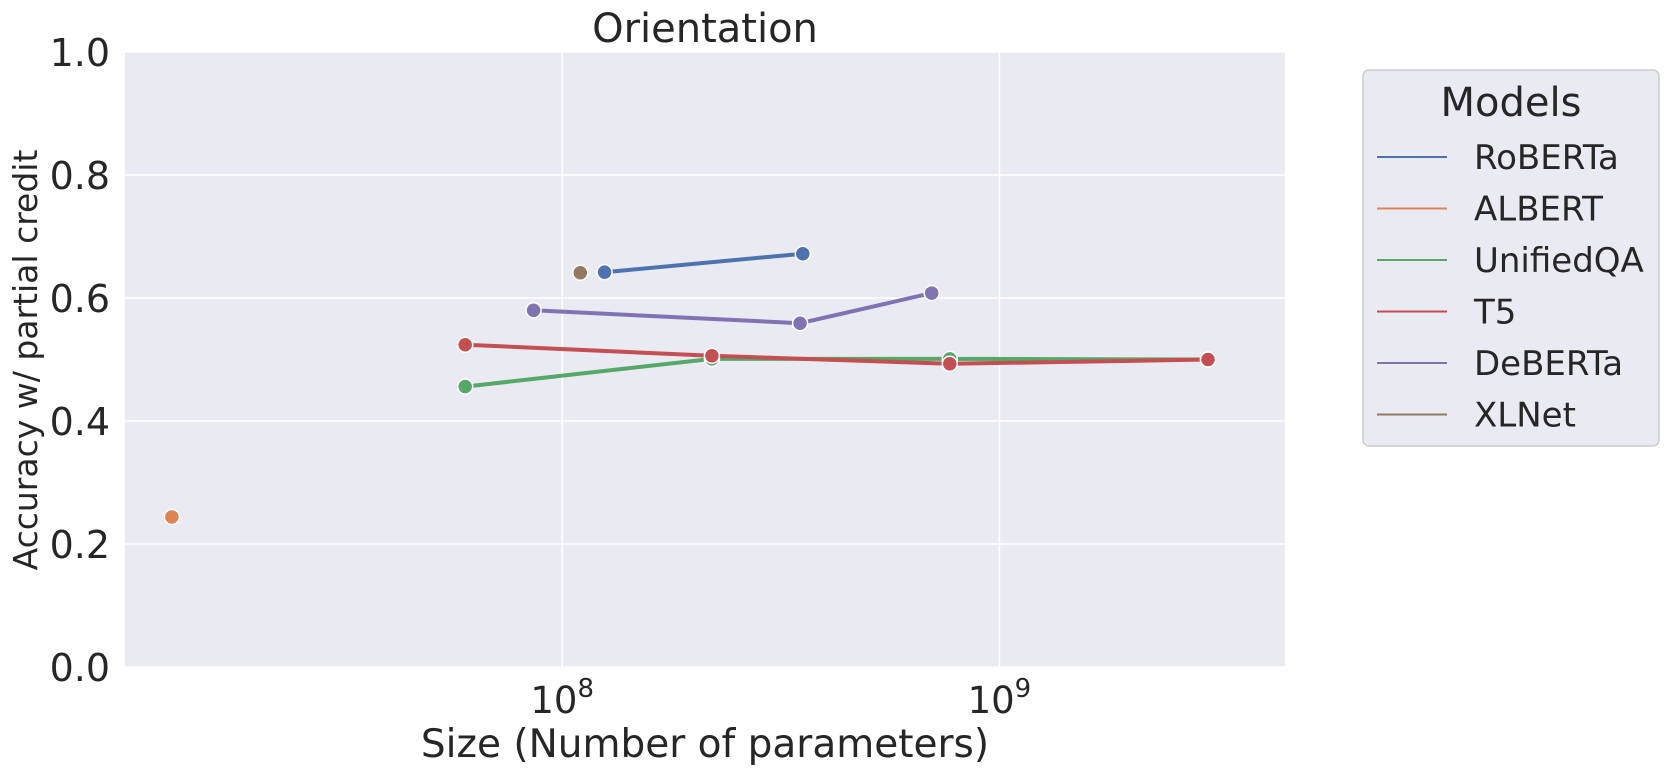  What do you see at coordinates (703, 263) in the screenshot?
I see `series-line-roberta` at bounding box center [703, 263].